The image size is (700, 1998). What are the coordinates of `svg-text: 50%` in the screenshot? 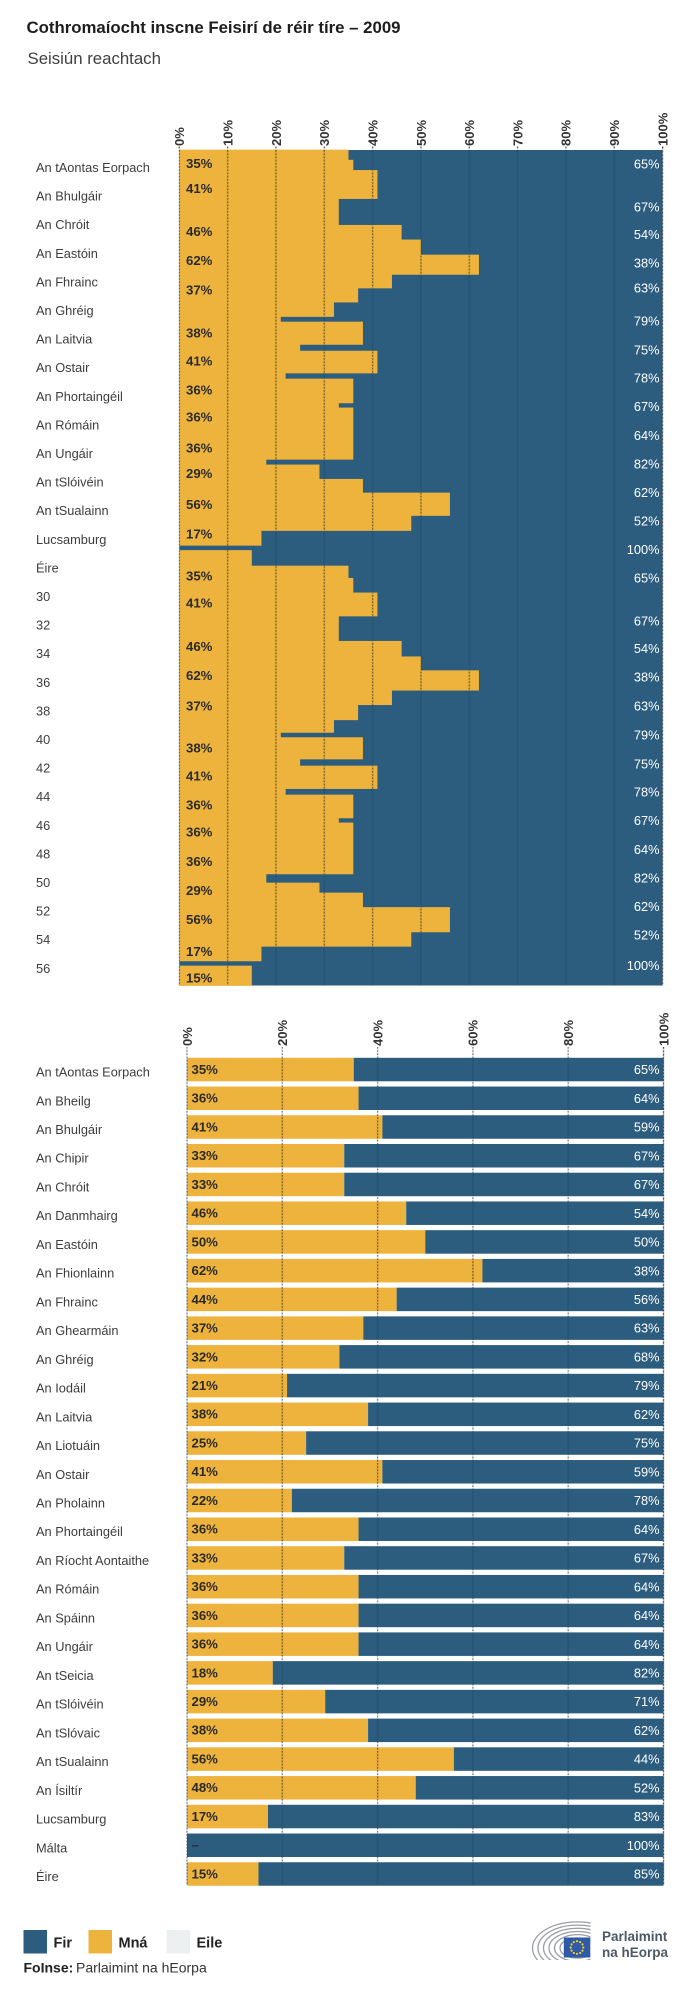 It's located at (647, 1242).